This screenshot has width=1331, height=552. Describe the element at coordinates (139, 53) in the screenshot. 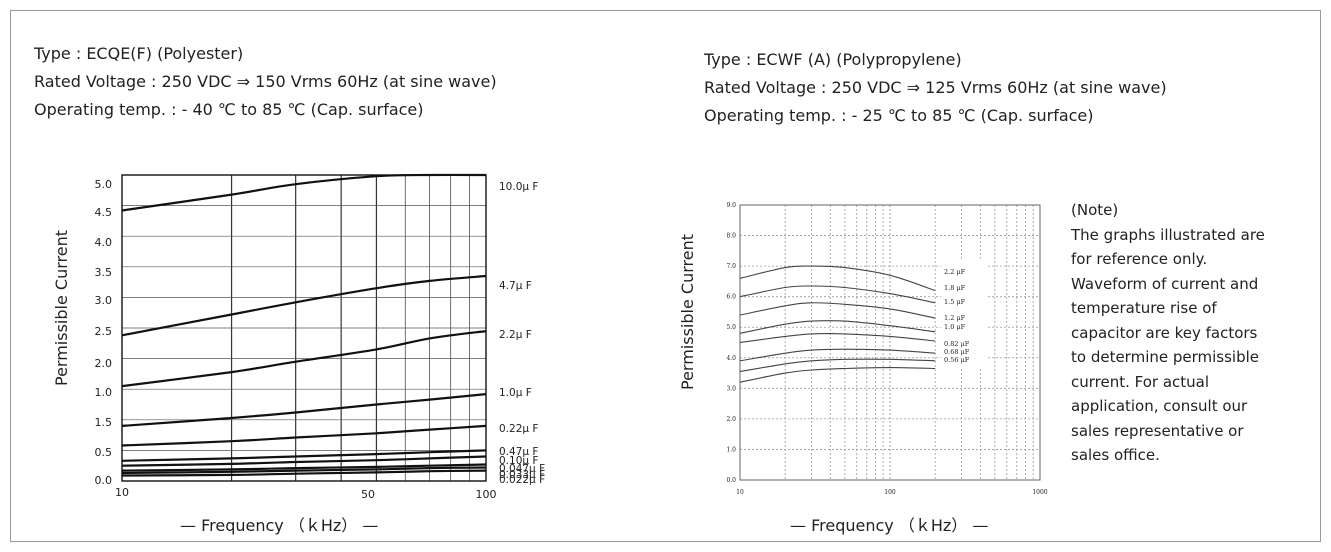

I see `left-spec-type: Type : ECQE(F) (Polyester)` at that location.